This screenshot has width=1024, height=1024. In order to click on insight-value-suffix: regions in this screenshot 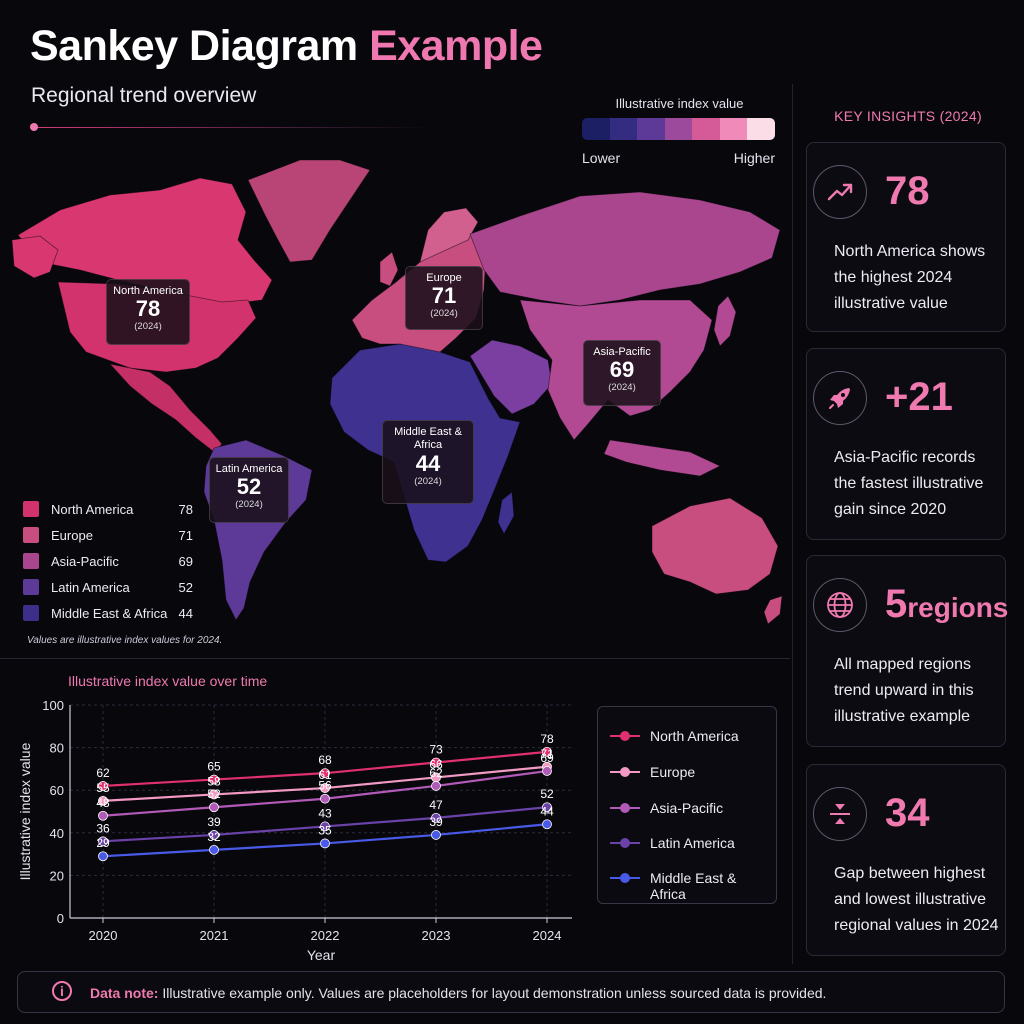, I will do `click(958, 607)`.